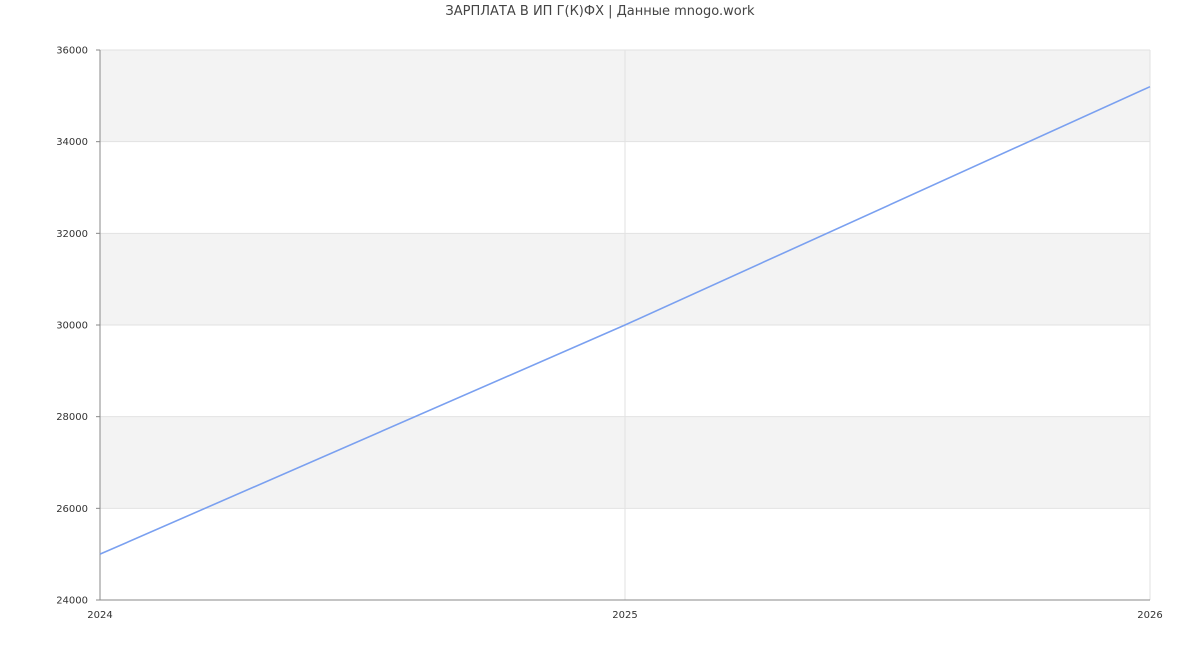 This screenshot has width=1200, height=650. Describe the element at coordinates (72, 51) in the screenshot. I see `y-tick-label: 36000` at that location.